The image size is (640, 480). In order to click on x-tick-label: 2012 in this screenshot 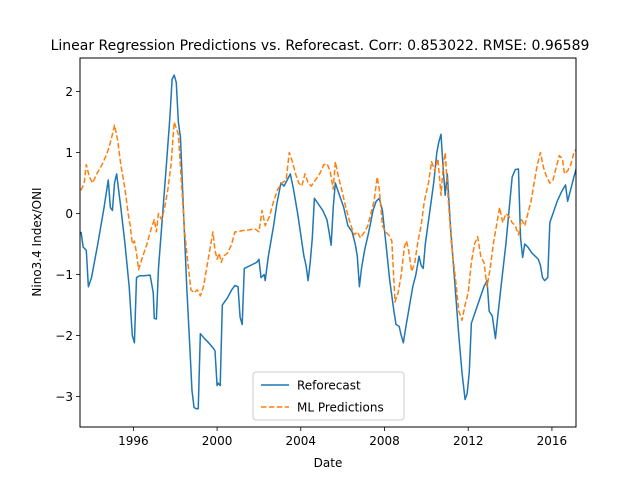, I will do `click(468, 441)`.